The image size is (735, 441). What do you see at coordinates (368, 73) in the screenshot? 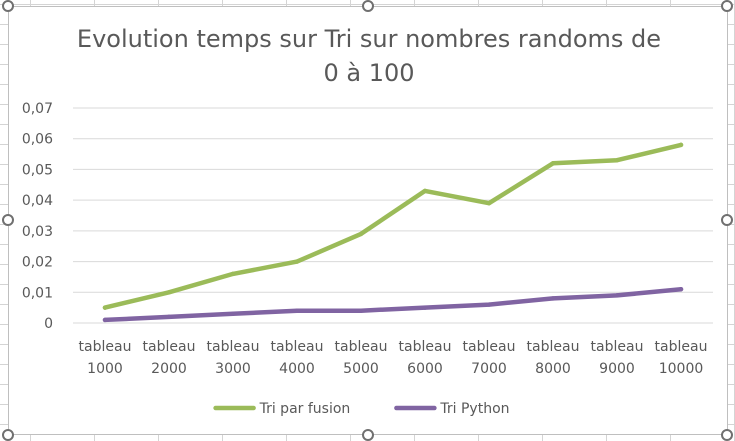
I see `chart-title-line2: 0 à 100` at bounding box center [368, 73].